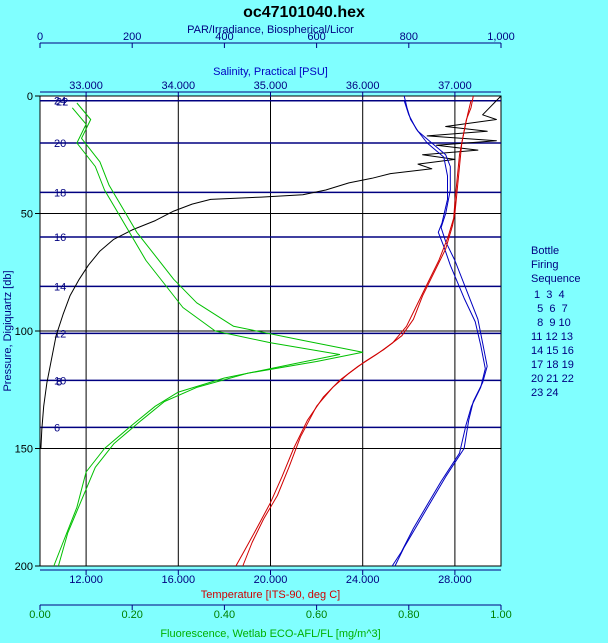  What do you see at coordinates (60, 287) in the screenshot?
I see `bottle-label-14: 14` at bounding box center [60, 287].